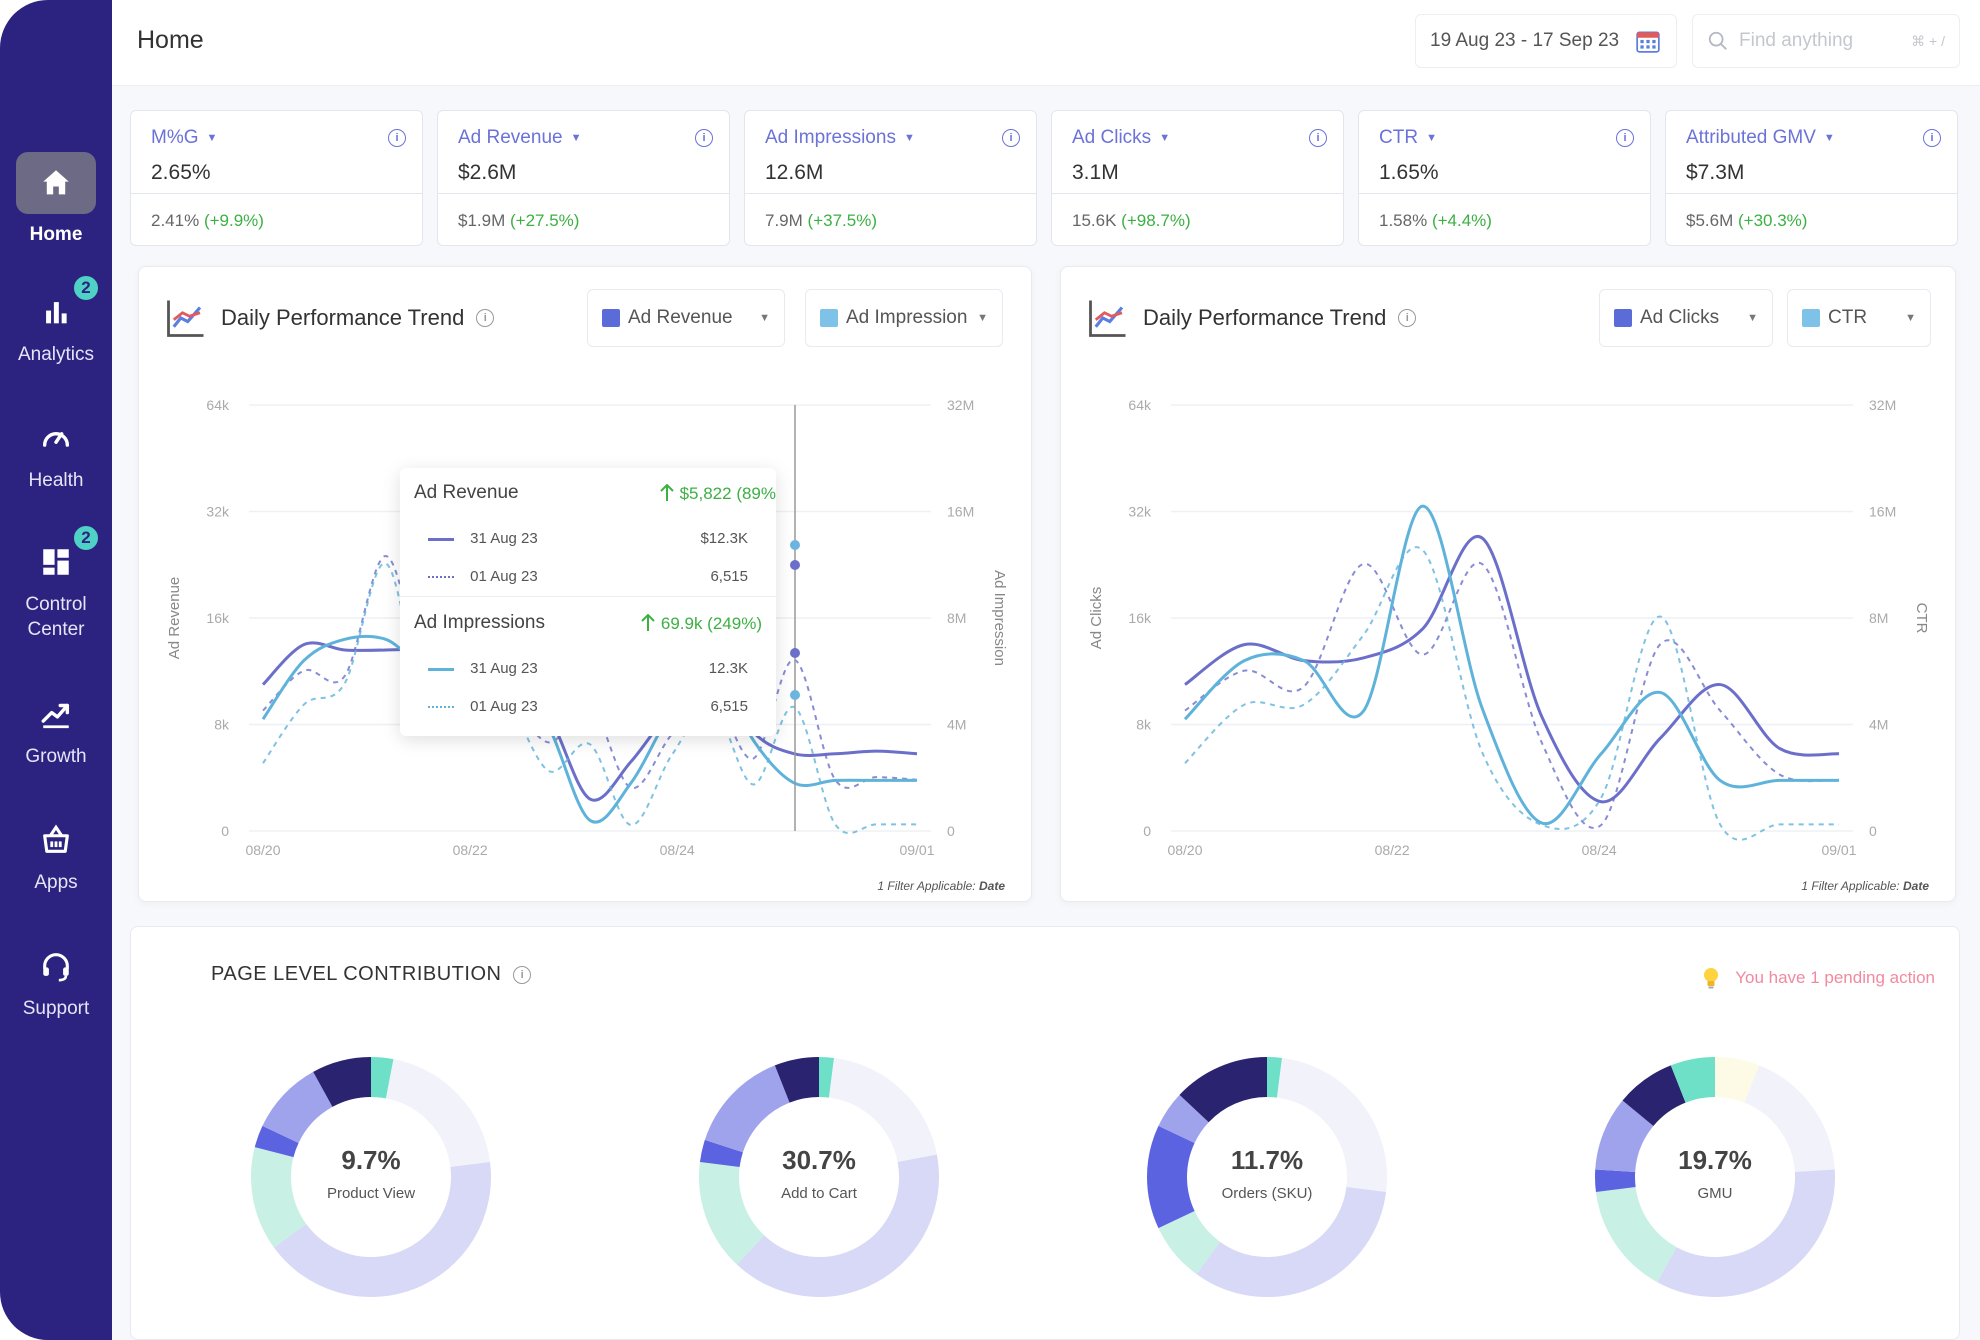  What do you see at coordinates (1392, 850) in the screenshot?
I see `x-tick-label: 08/22` at bounding box center [1392, 850].